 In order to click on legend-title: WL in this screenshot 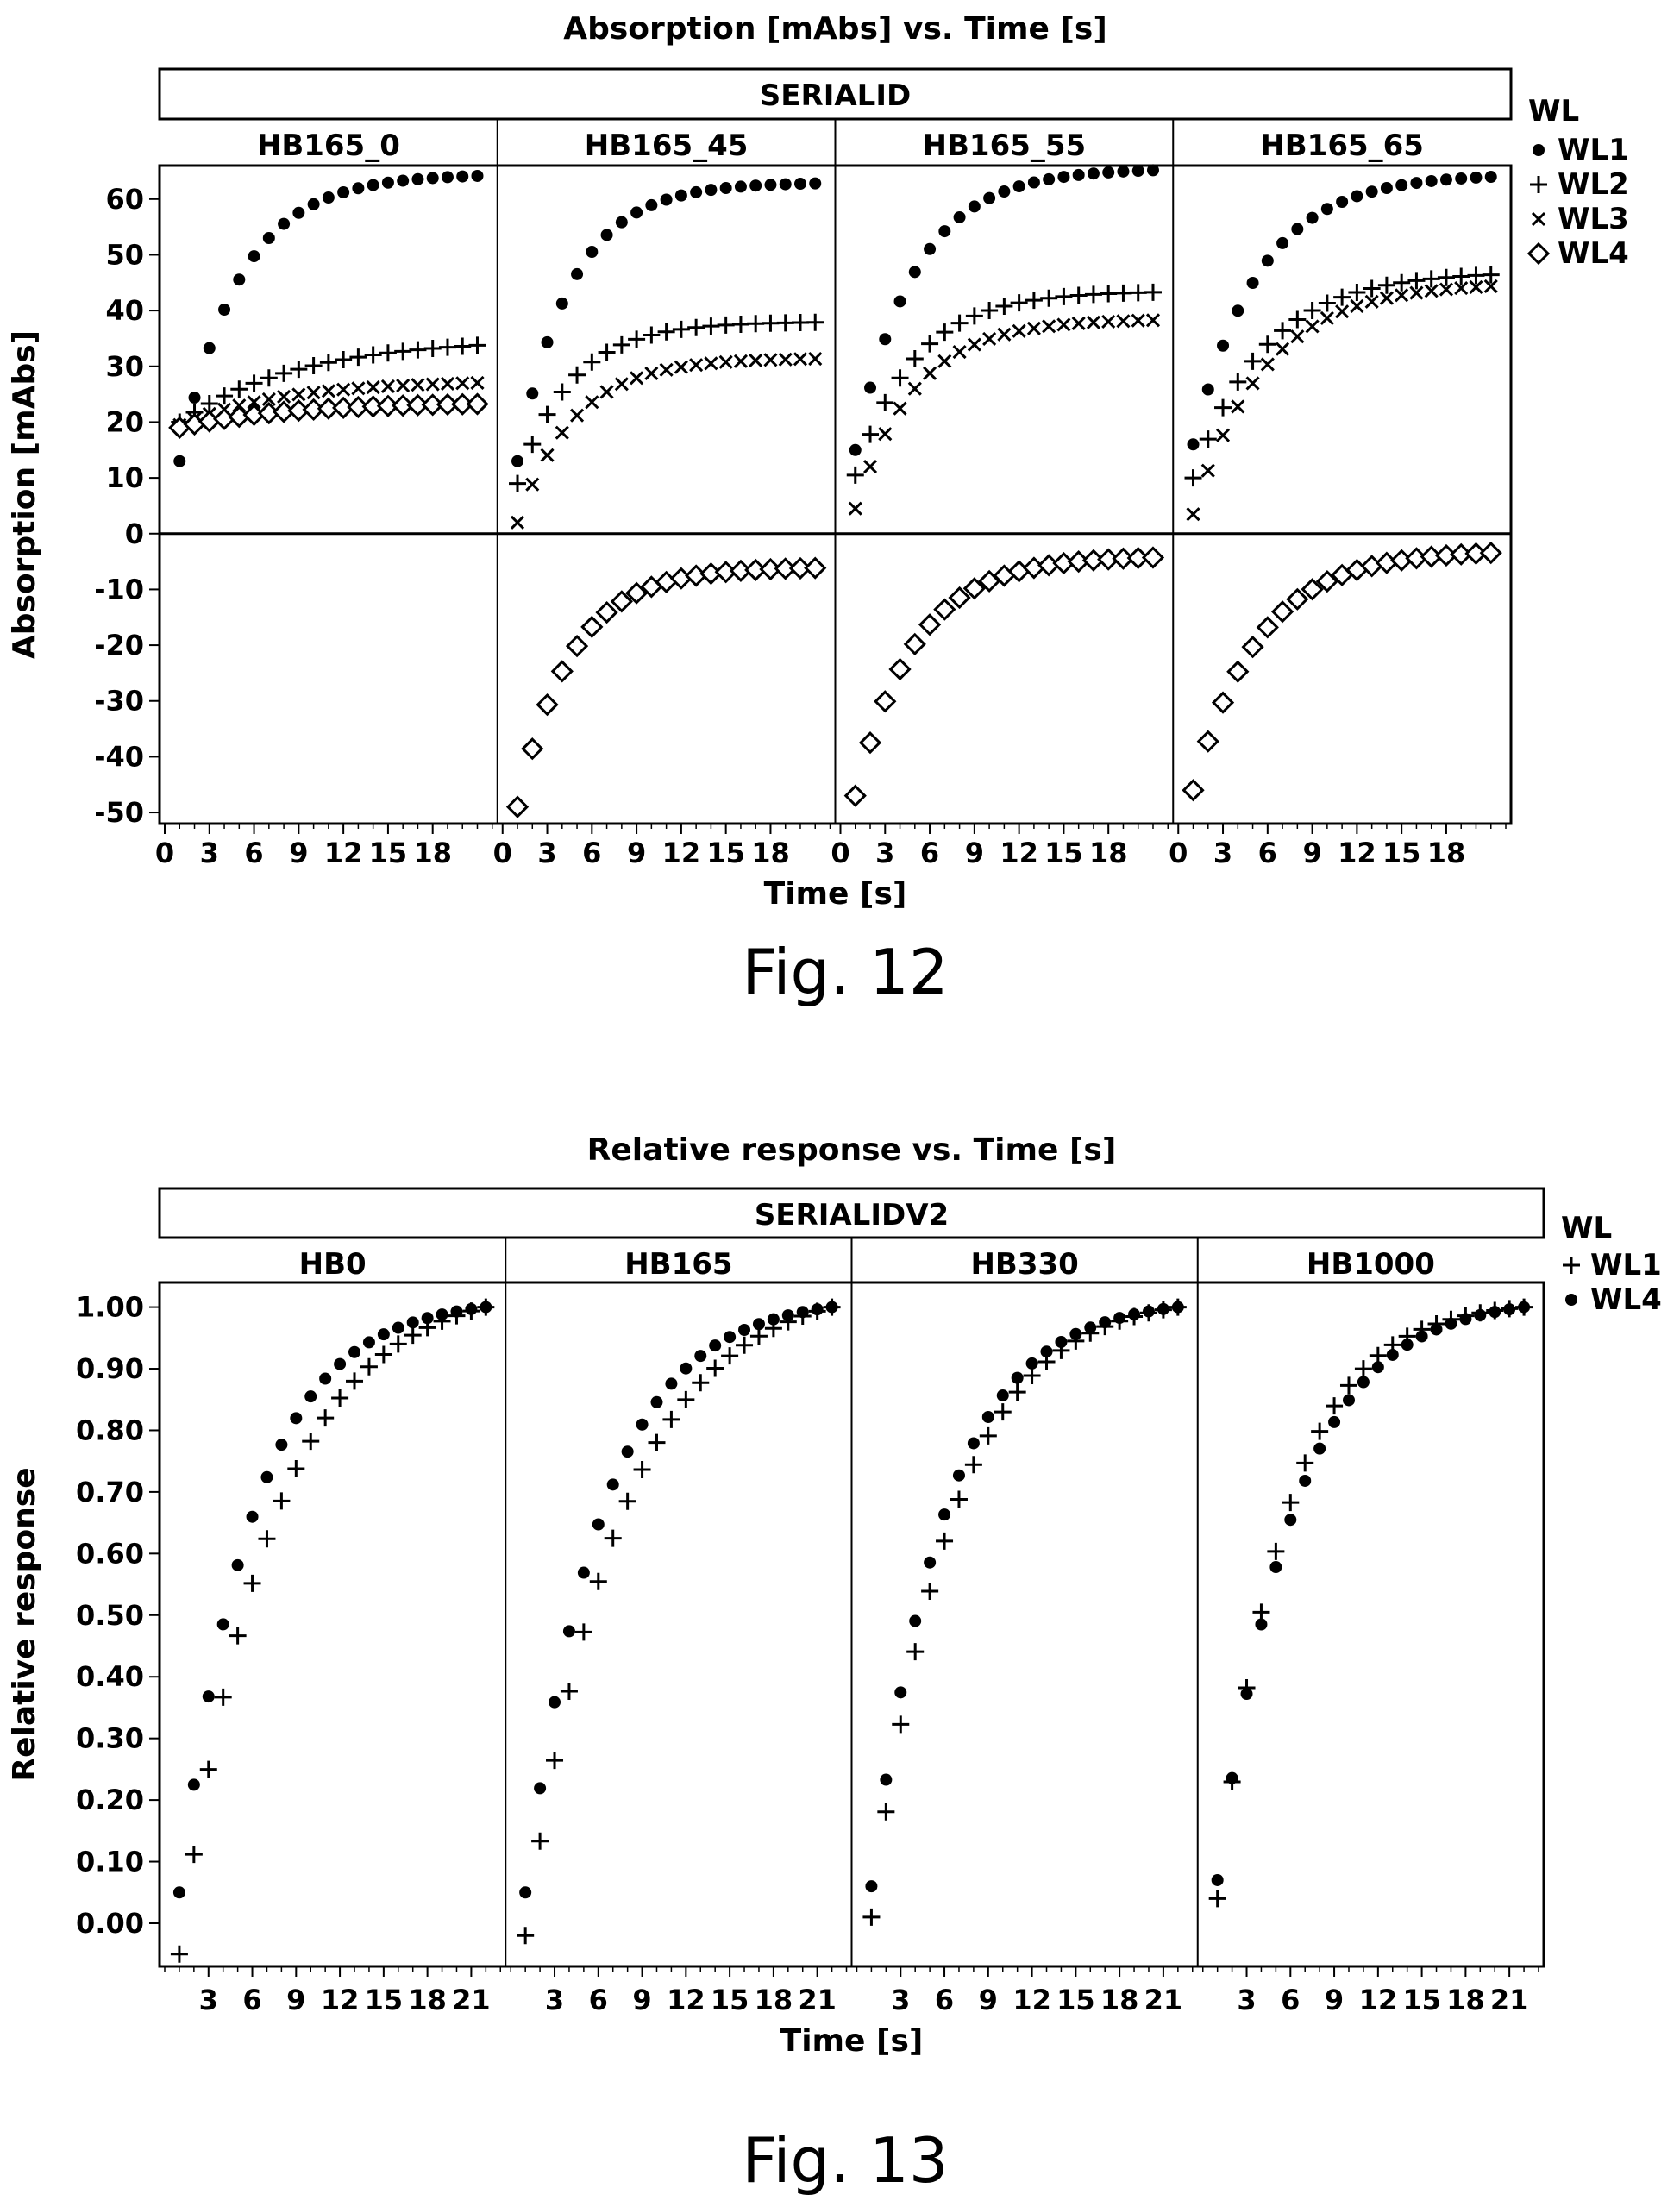, I will do `click(1554, 111)`.